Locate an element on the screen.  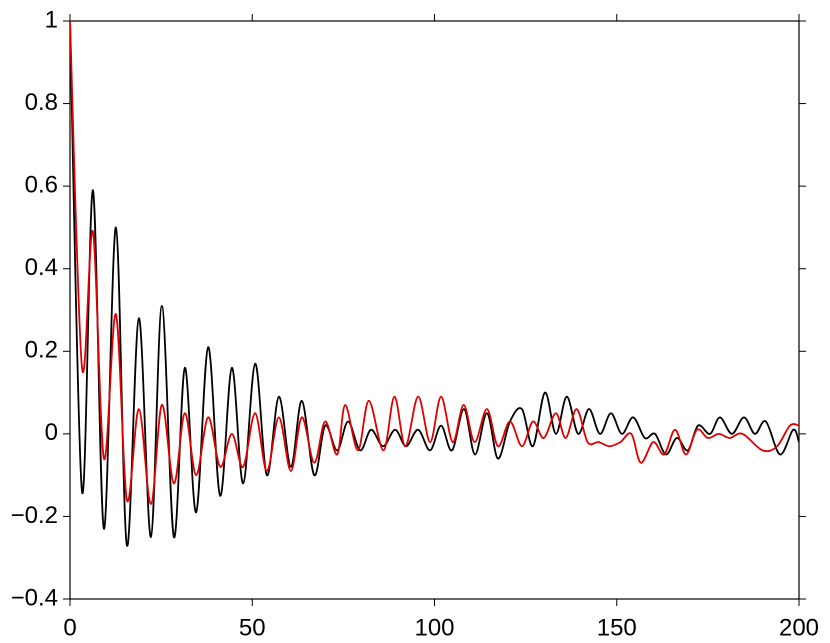
y-tick-label: −0.2 is located at coordinates (34, 515).